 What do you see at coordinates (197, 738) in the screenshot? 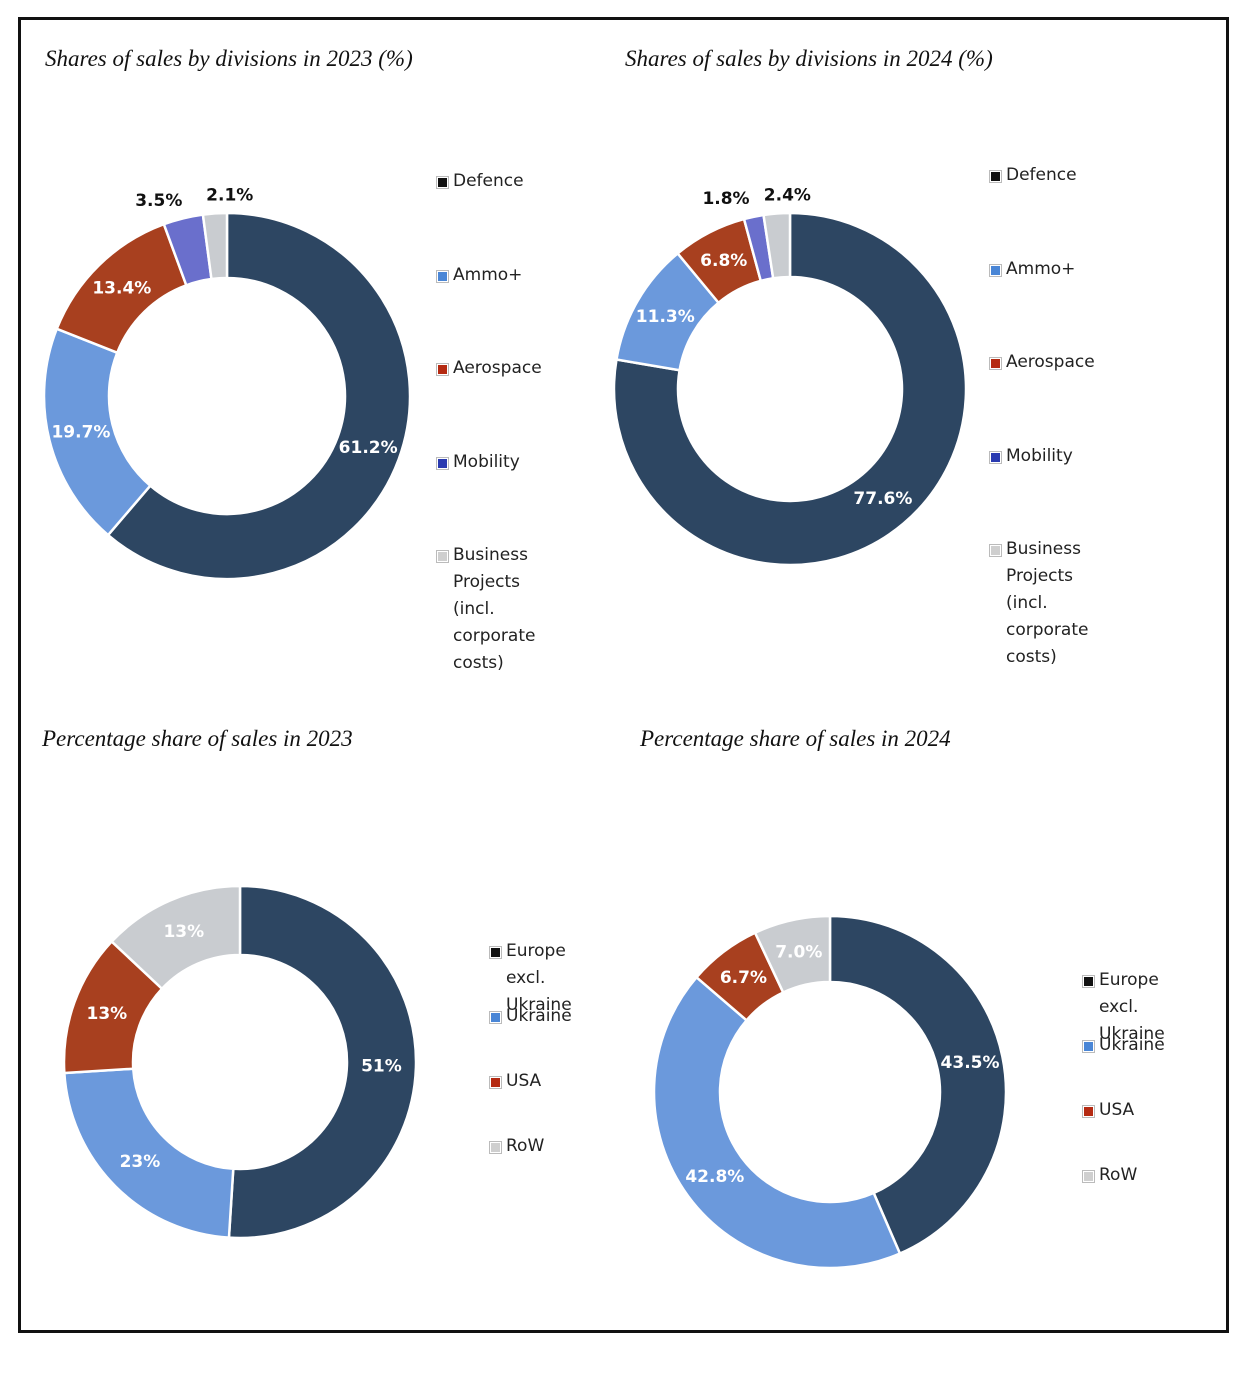
I see `chart-title-regions-2023: Percentage share of sales in 2023` at bounding box center [197, 738].